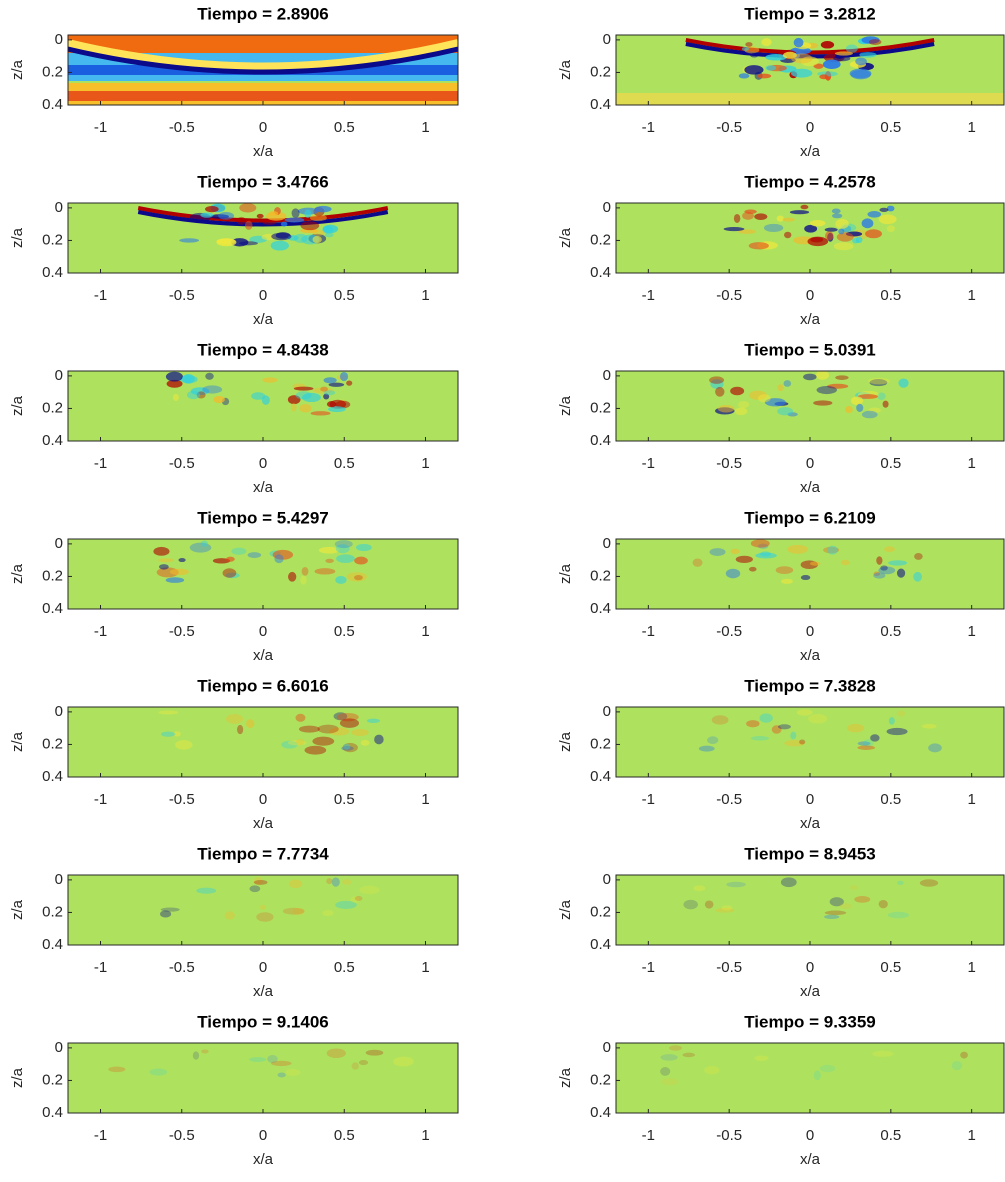  I want to click on subplot: -1 -0.5 0 0.5 1 0 0.2 0.4 Tiempo = 3.2812 x/a z/a, so click(781, 82).